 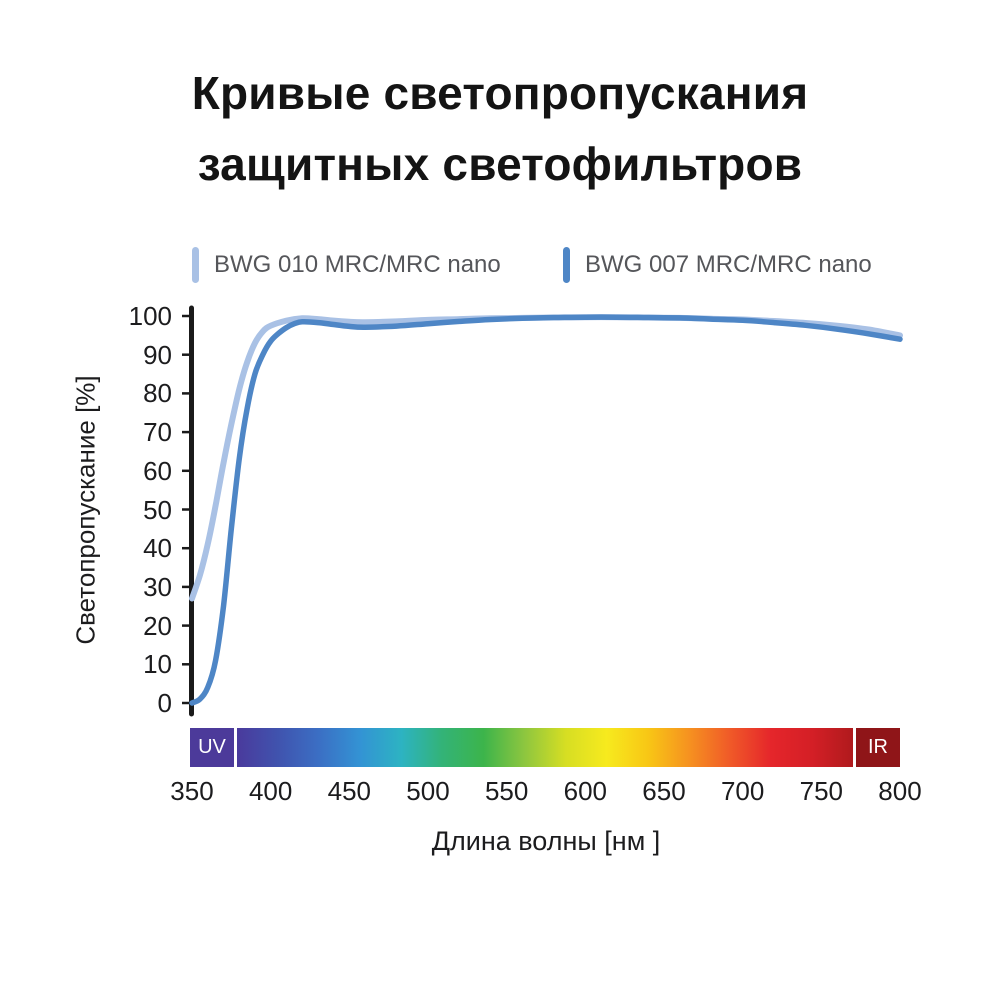 What do you see at coordinates (195, 265) in the screenshot?
I see `legend-marker-bwg010` at bounding box center [195, 265].